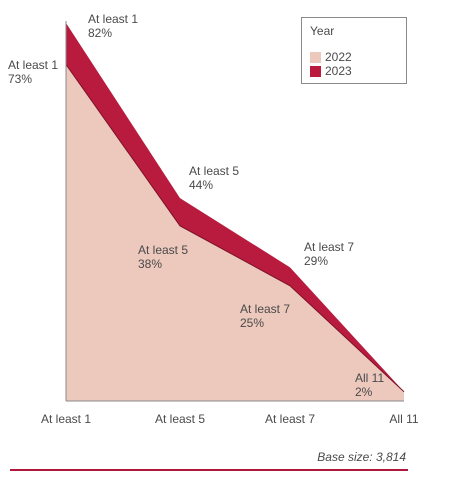 Image resolution: width=450 pixels, height=494 pixels. I want to click on data-label-2023: At least 544%, so click(214, 178).